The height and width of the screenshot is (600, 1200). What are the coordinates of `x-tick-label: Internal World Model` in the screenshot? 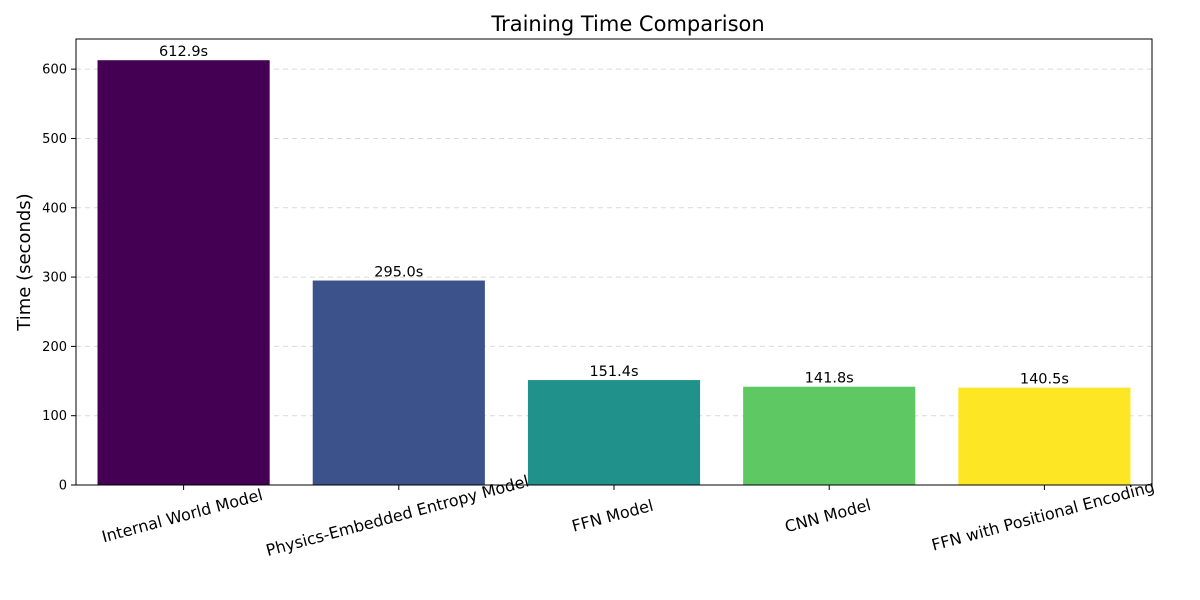 It's located at (182, 515).